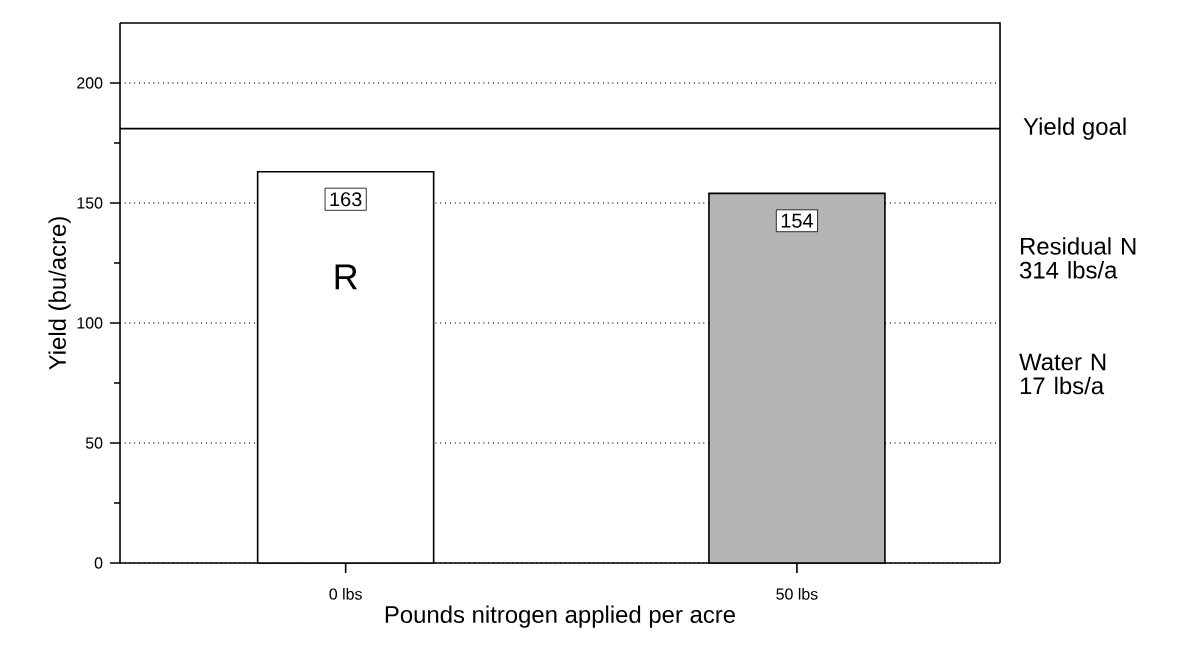  Describe the element at coordinates (90, 203) in the screenshot. I see `y-tick-label: 150` at that location.